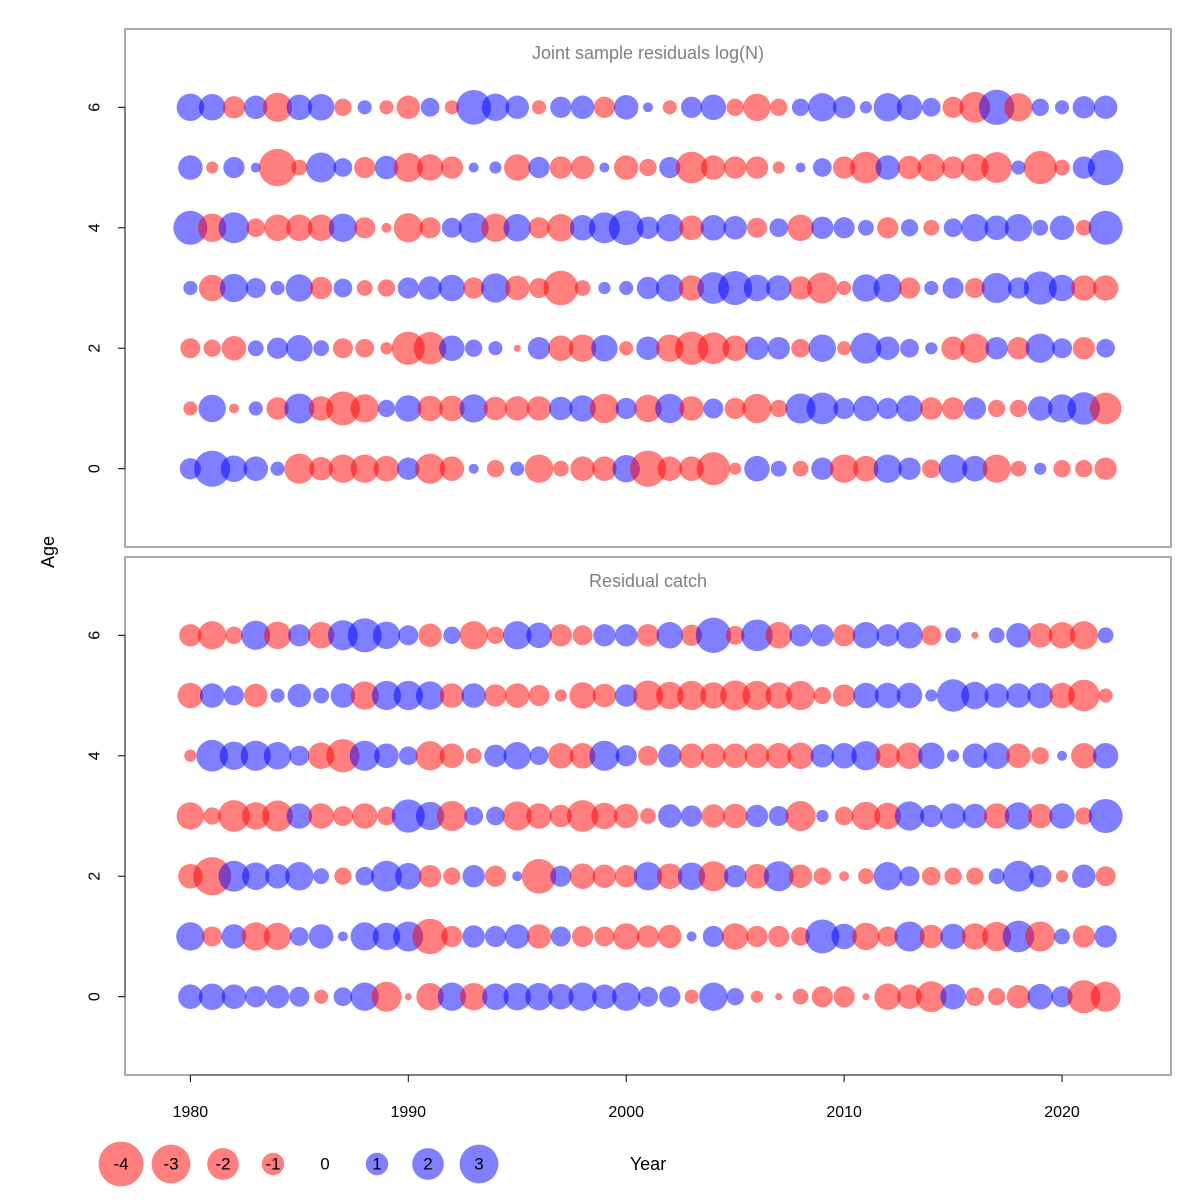 Image resolution: width=1200 pixels, height=1200 pixels. I want to click on y-axis: 0 2 4 6, so click(106, 816).